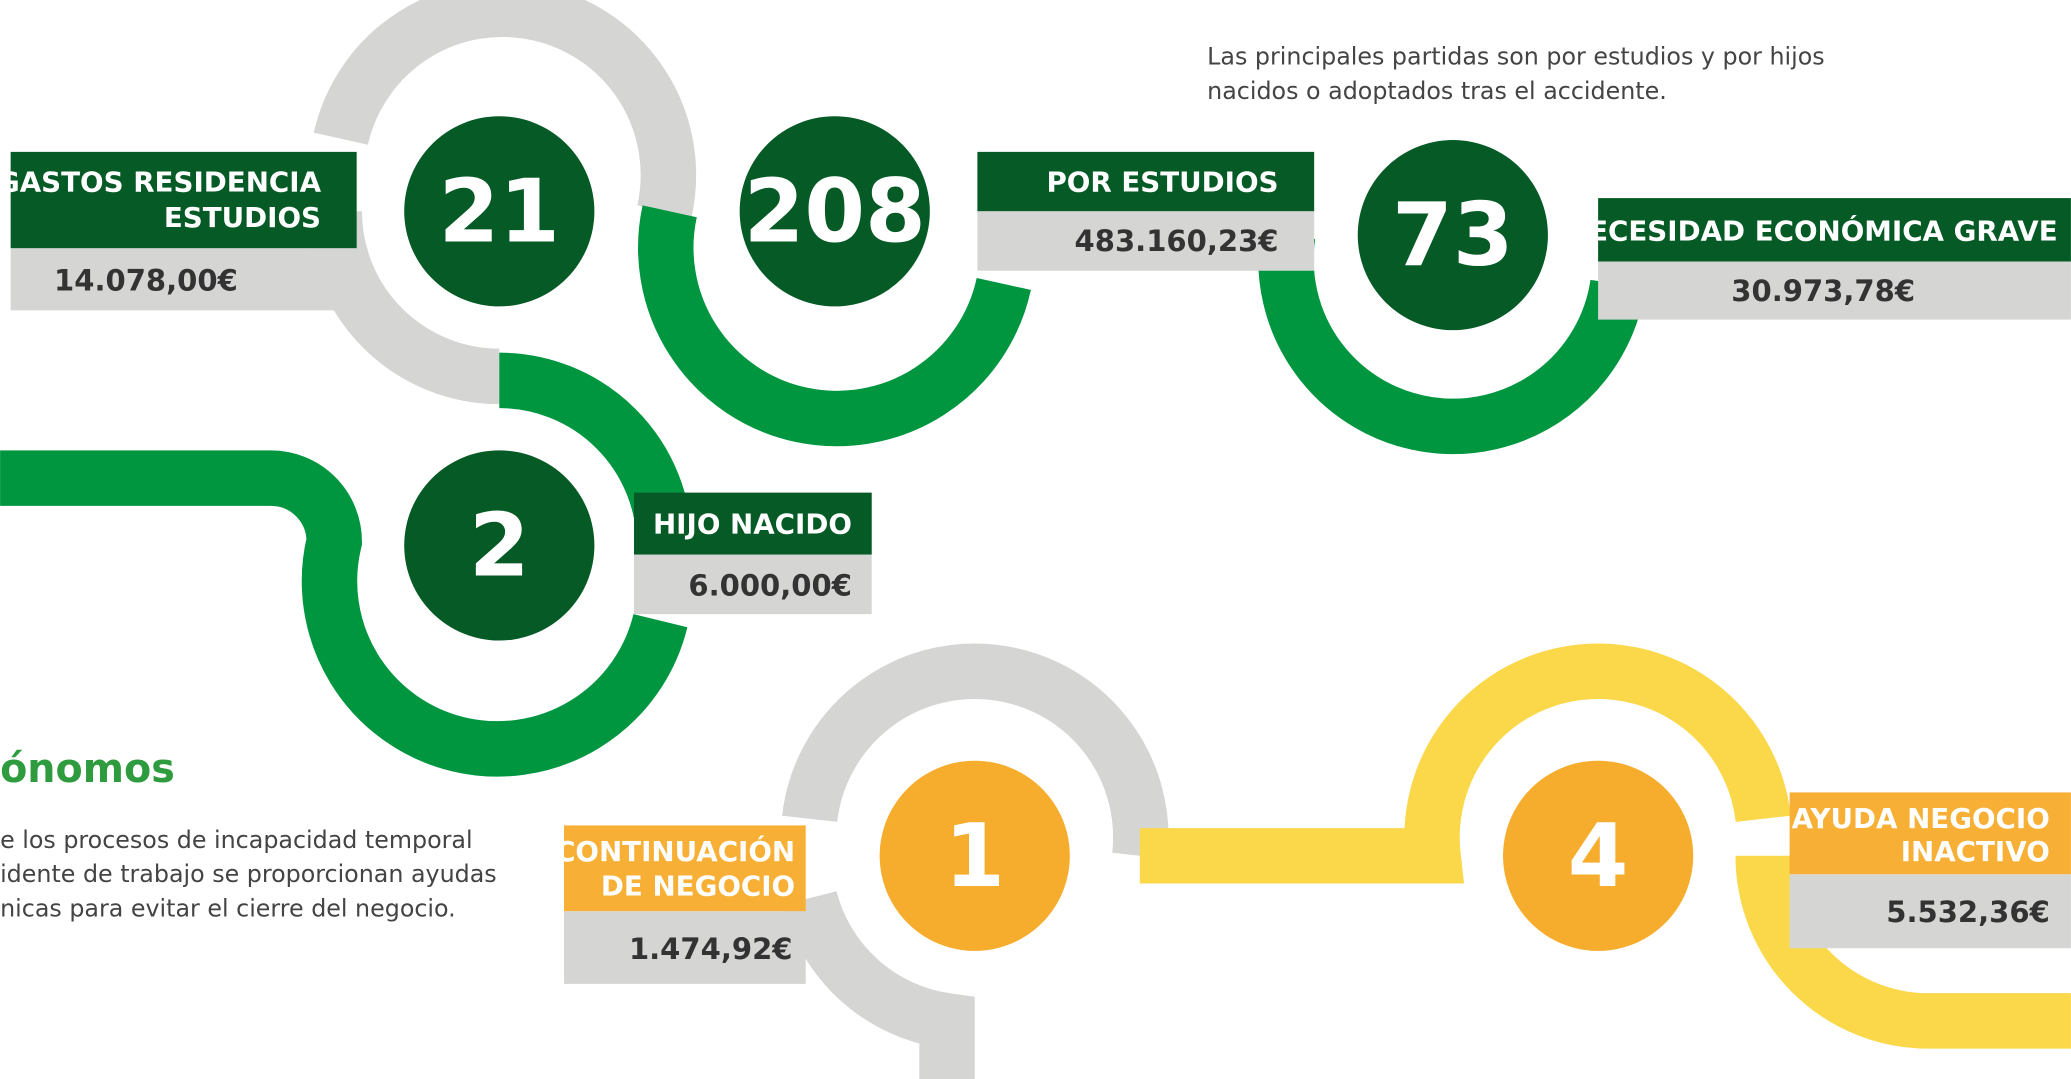 This screenshot has height=1079, width=2071. I want to click on label: CONTINUACIÓN, so click(675, 851).